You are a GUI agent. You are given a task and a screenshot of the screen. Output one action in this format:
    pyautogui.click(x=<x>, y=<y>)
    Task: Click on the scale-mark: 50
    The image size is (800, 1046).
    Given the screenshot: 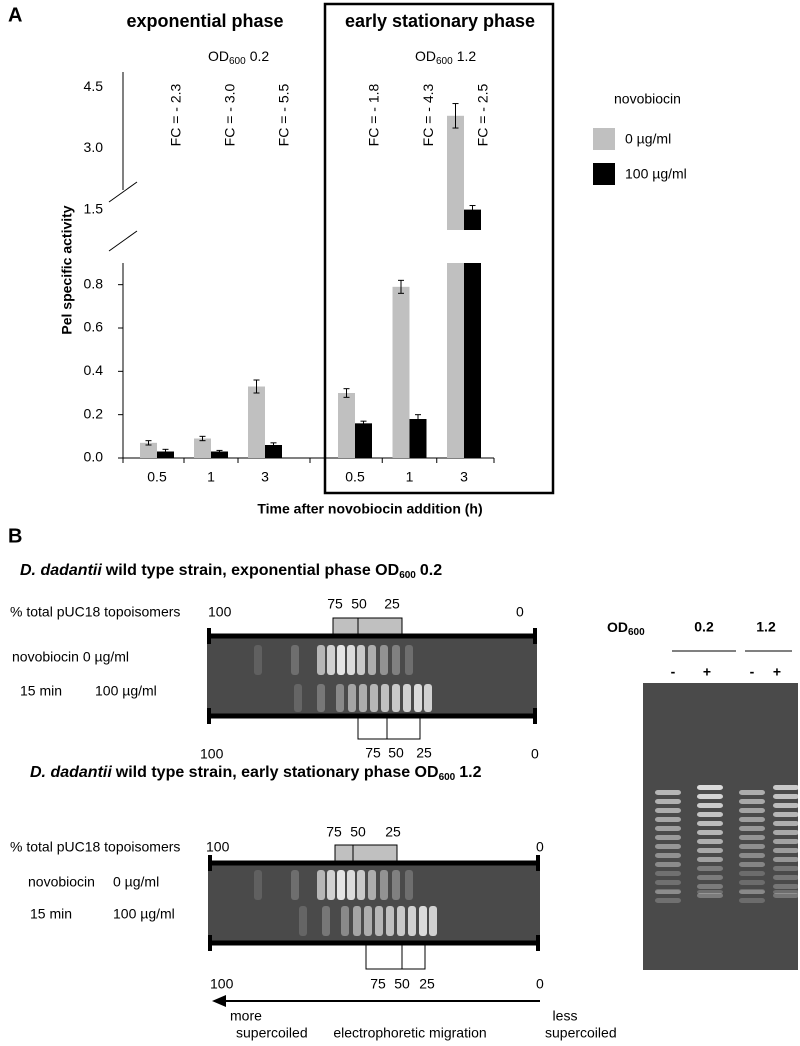 What is the action you would take?
    pyautogui.click(x=359, y=604)
    